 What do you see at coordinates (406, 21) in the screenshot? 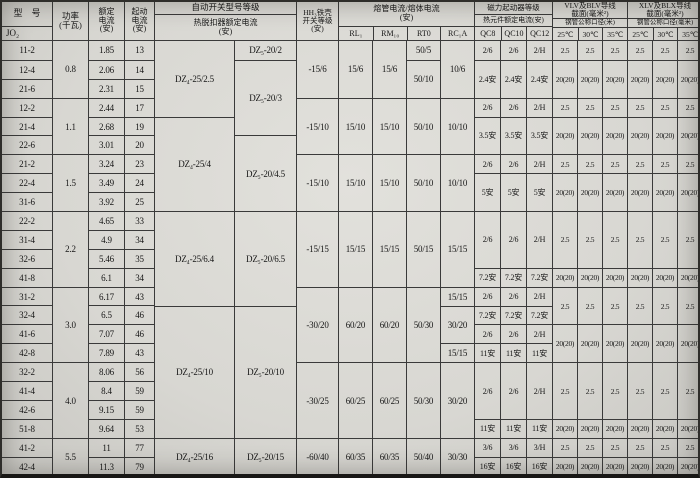
I see `header-fuse-group: 熔管电流/熔体电流 (安) RL₁ RM₁₀ RT0 RC₁A` at bounding box center [406, 21].